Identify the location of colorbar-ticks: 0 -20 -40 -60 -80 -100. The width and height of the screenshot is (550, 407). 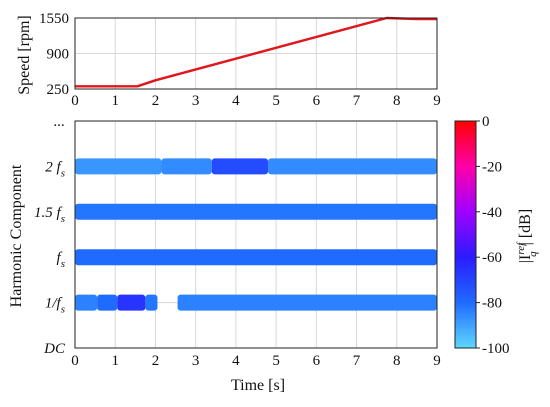
(493, 235).